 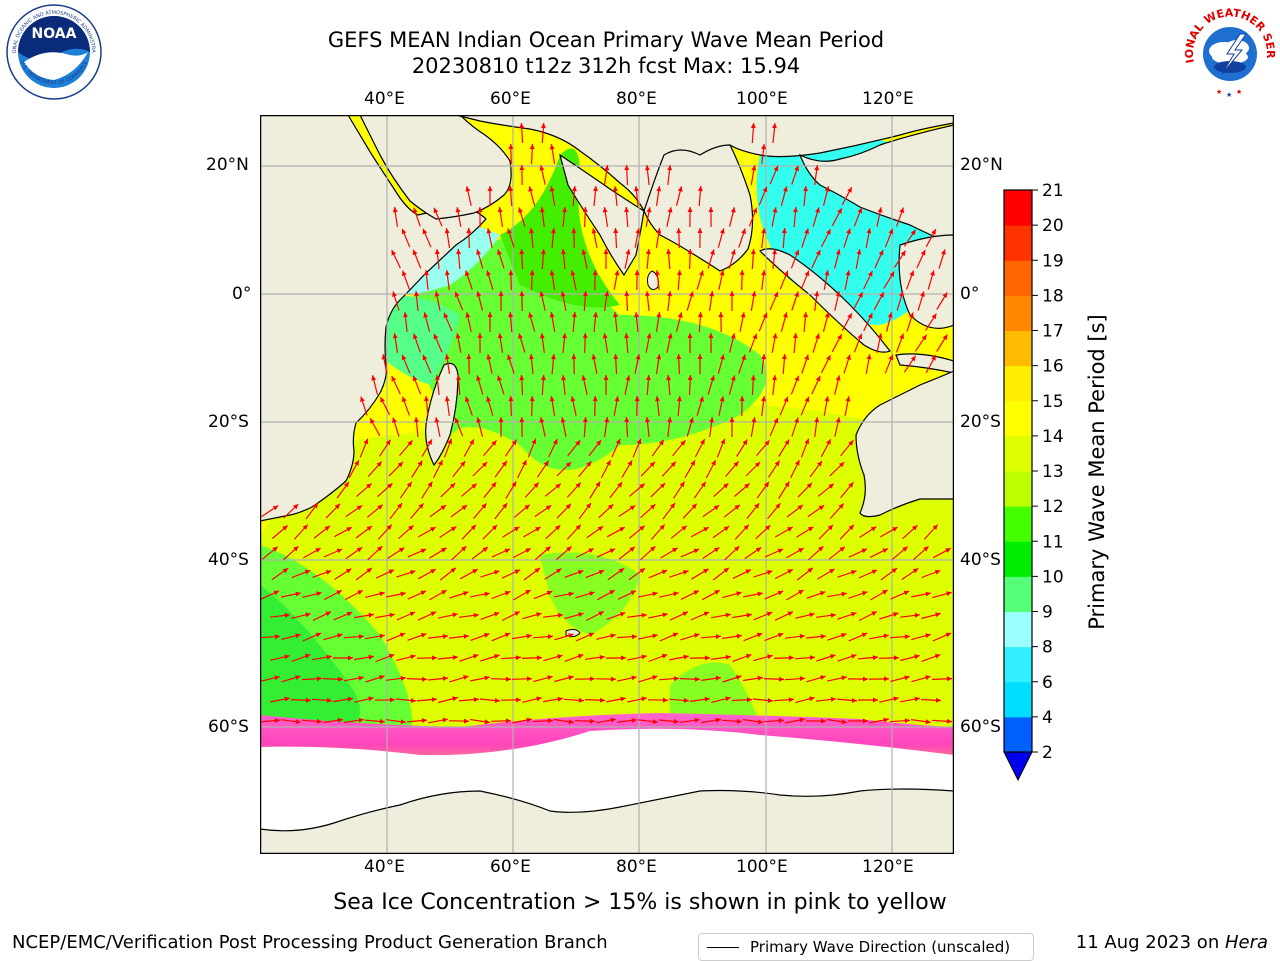 I want to click on lat-label-right-0: 0°, so click(x=969, y=294).